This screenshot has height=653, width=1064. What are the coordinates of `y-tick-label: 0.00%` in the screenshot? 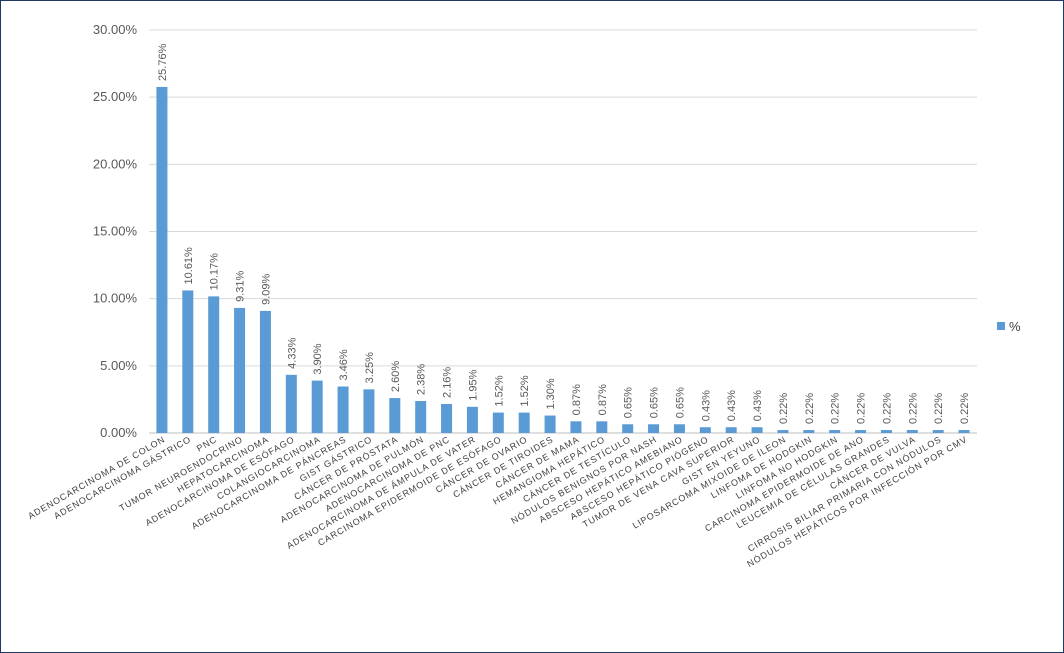 It's located at (118, 432).